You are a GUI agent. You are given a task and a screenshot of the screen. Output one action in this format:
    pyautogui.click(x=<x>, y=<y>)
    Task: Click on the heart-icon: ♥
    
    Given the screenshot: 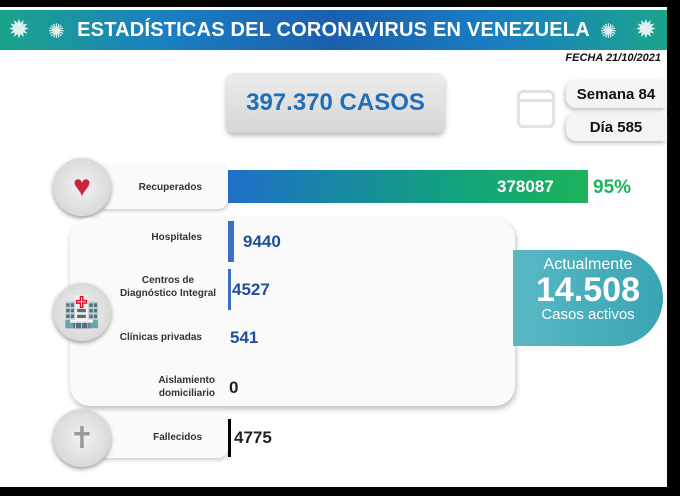 What is the action you would take?
    pyautogui.click(x=82, y=187)
    